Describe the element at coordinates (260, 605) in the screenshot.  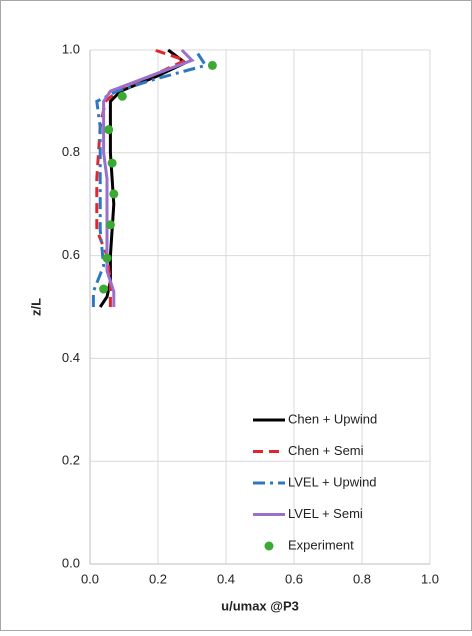
I see `x-axis-label: u/umax @P3` at that location.